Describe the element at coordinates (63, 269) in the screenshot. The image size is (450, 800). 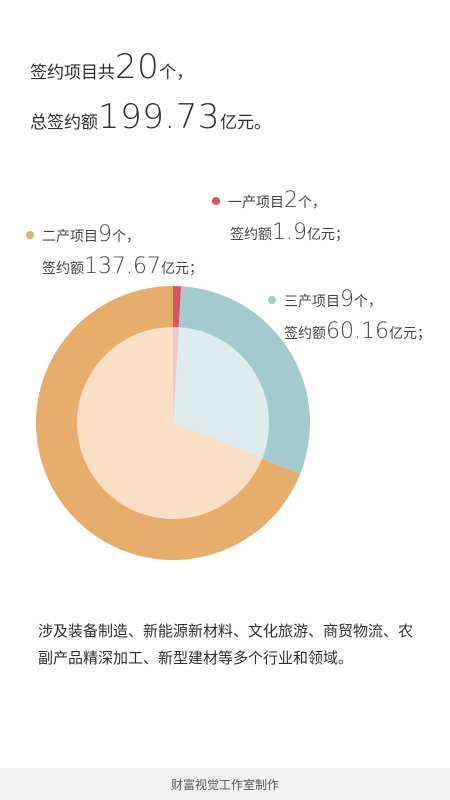
I see `legend-secondary-amount-prefix: 签约额` at that location.